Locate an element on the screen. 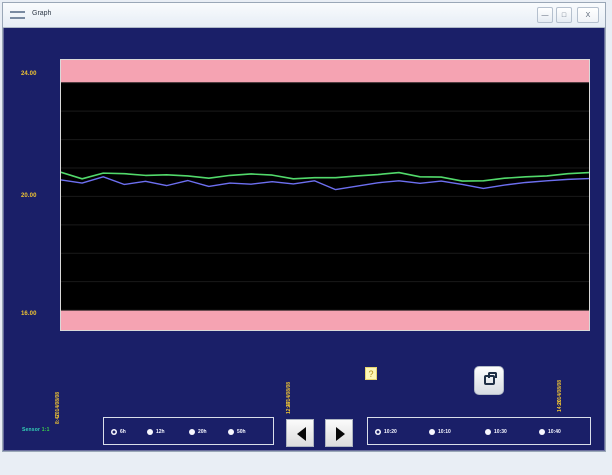 The image size is (612, 475). info-icon: ? is located at coordinates (371, 373).